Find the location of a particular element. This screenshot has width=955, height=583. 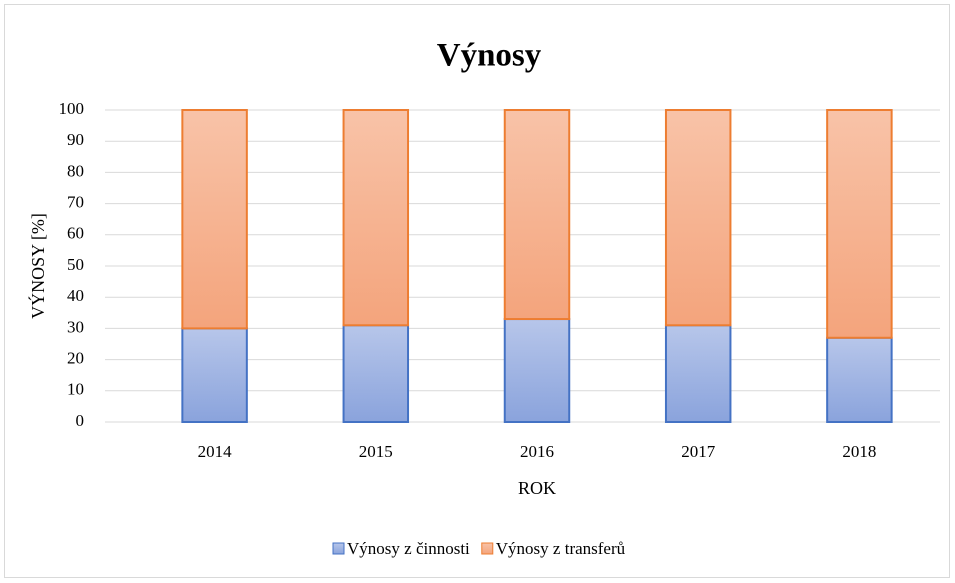

x-tick-label: 2017 is located at coordinates (698, 451).